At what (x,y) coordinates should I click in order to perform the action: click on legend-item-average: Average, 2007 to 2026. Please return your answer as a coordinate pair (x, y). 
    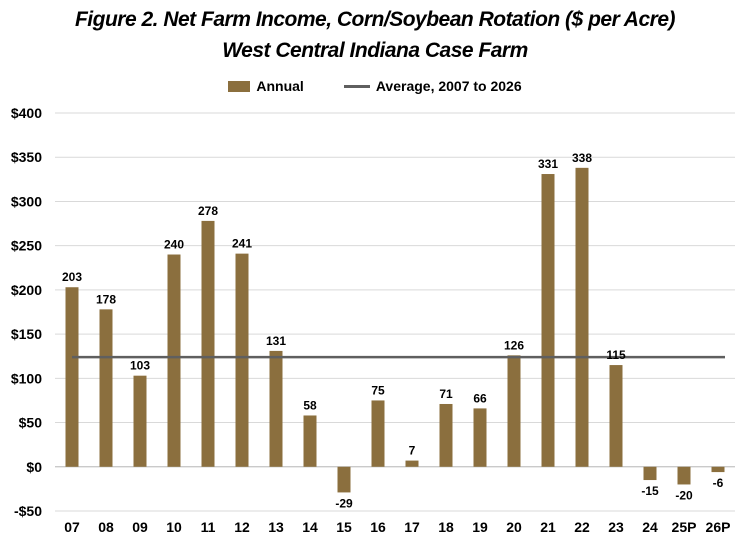
    Looking at the image, I should click on (432, 86).